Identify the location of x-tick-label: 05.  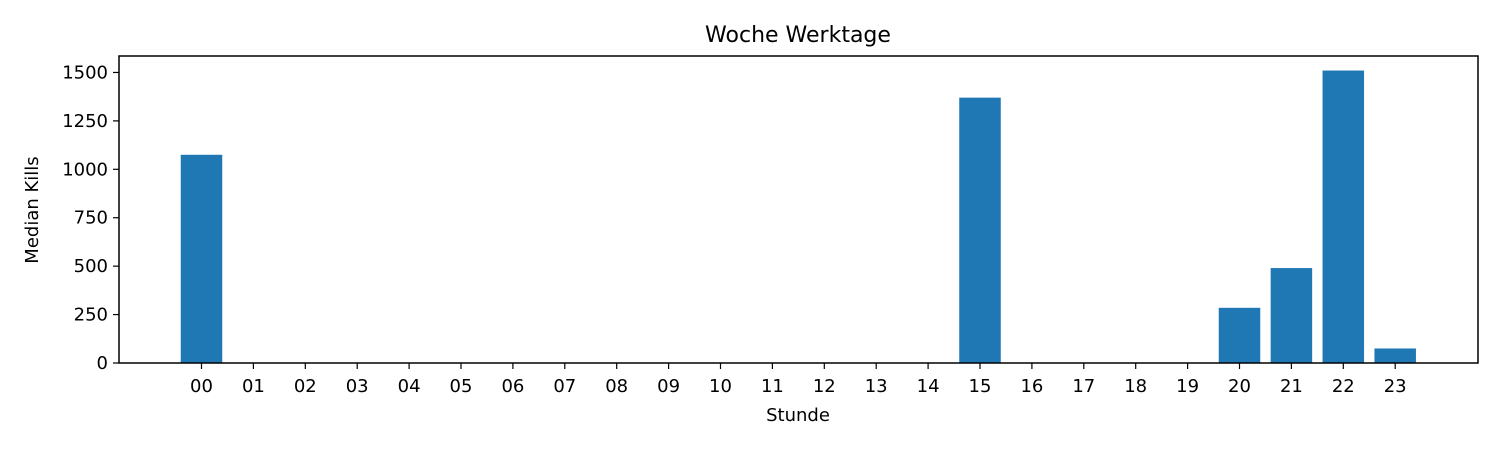
(461, 386).